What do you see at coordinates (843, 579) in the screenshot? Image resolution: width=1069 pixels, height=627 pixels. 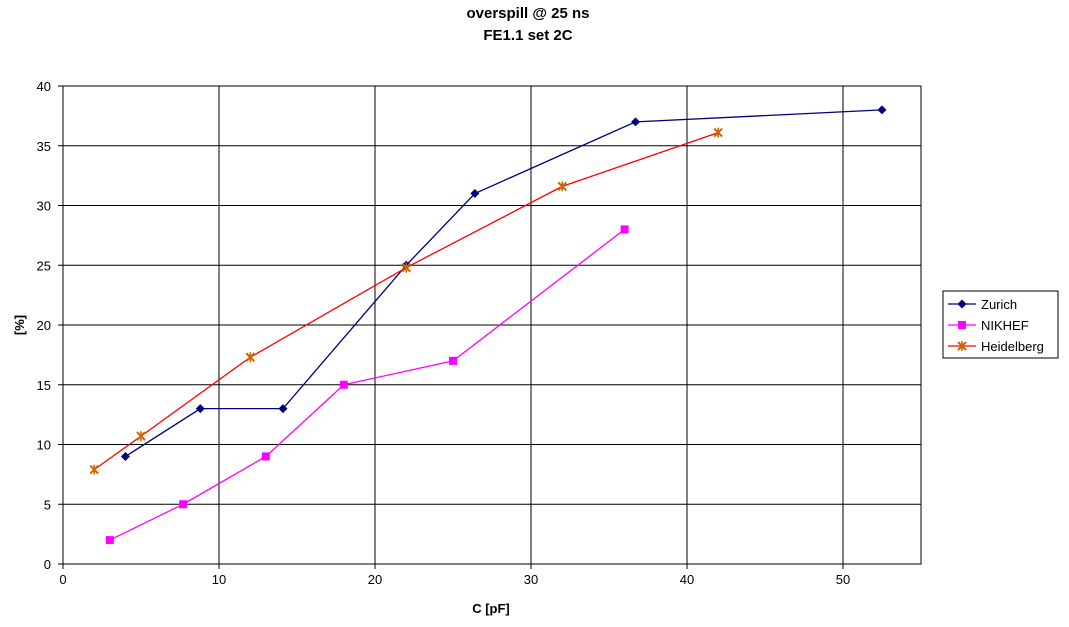 I see `x-tick-label: 50` at bounding box center [843, 579].